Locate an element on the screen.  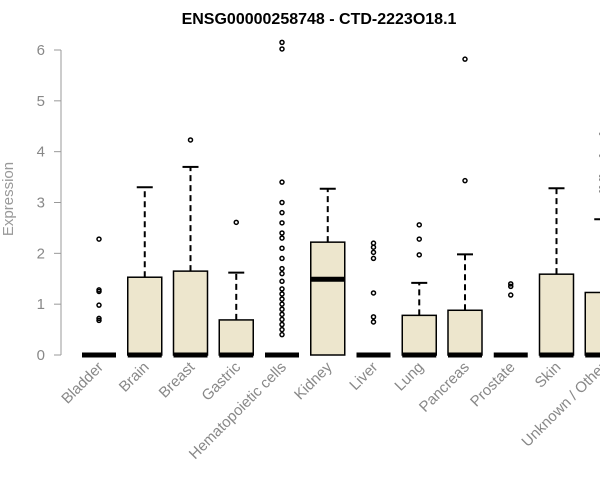
x-tick-label: Skin is located at coordinates (548, 375).